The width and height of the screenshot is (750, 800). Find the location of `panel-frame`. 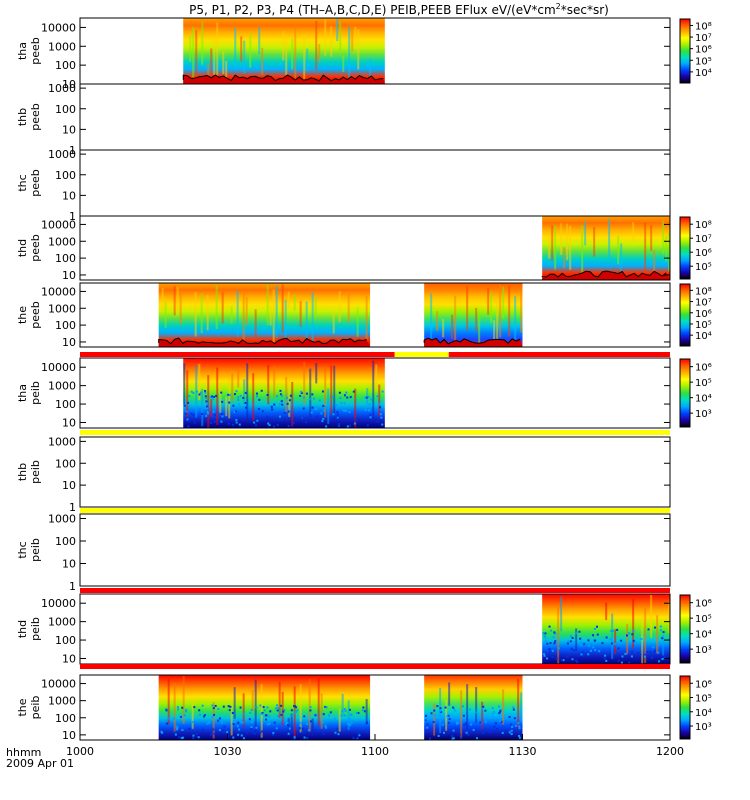

panel-frame is located at coordinates (375, 117).